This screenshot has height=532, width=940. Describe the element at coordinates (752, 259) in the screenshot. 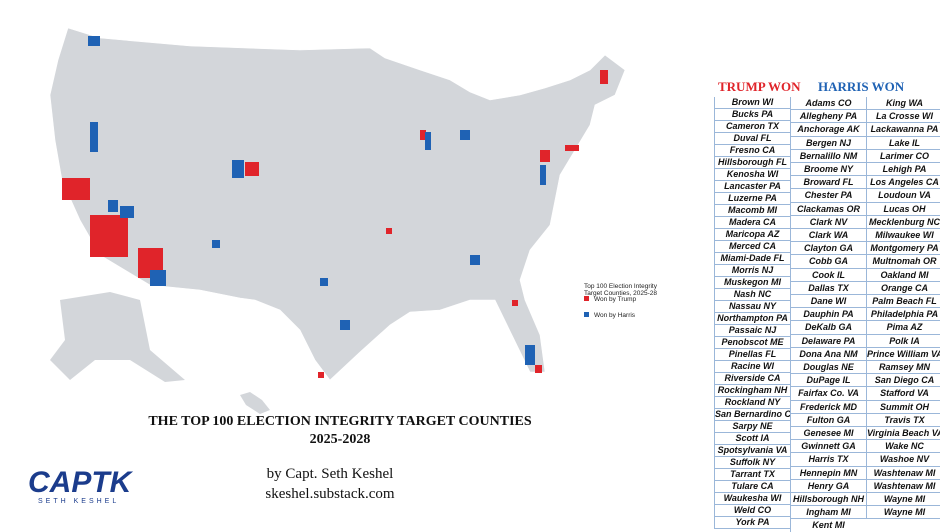

I see `county-cell: Miami-Dade FL` at that location.